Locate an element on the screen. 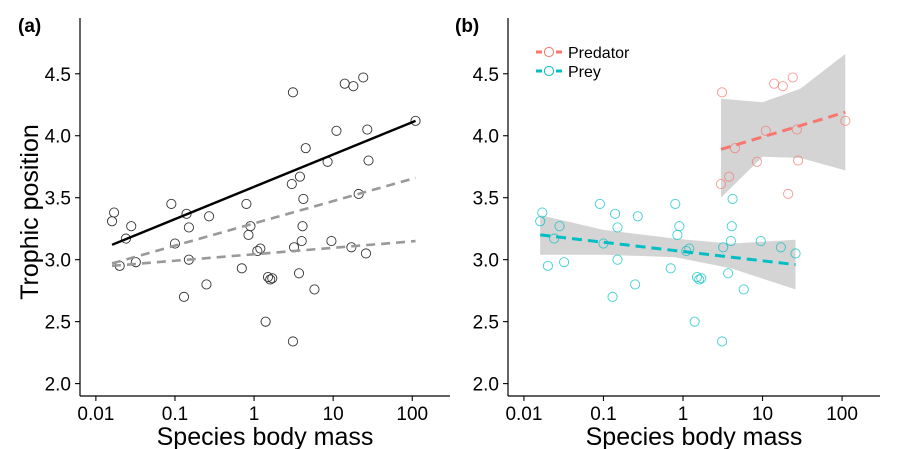 This screenshot has width=899, height=449. y-tick-label: 2.0 is located at coordinates (486, 385).